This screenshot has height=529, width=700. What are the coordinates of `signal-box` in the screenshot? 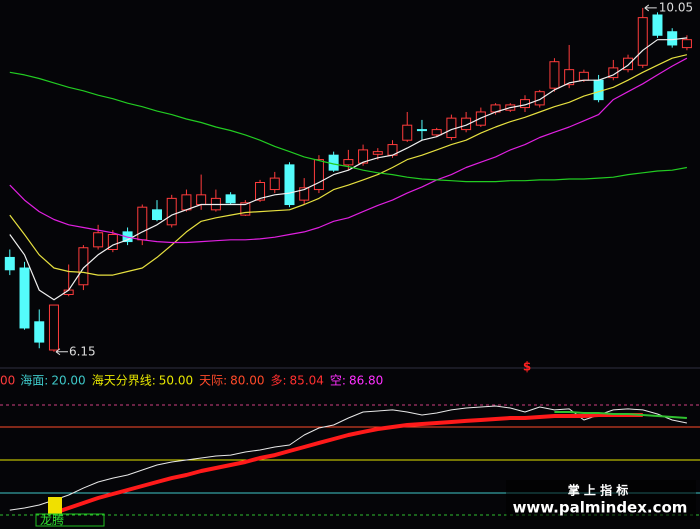 It's located at (70, 520).